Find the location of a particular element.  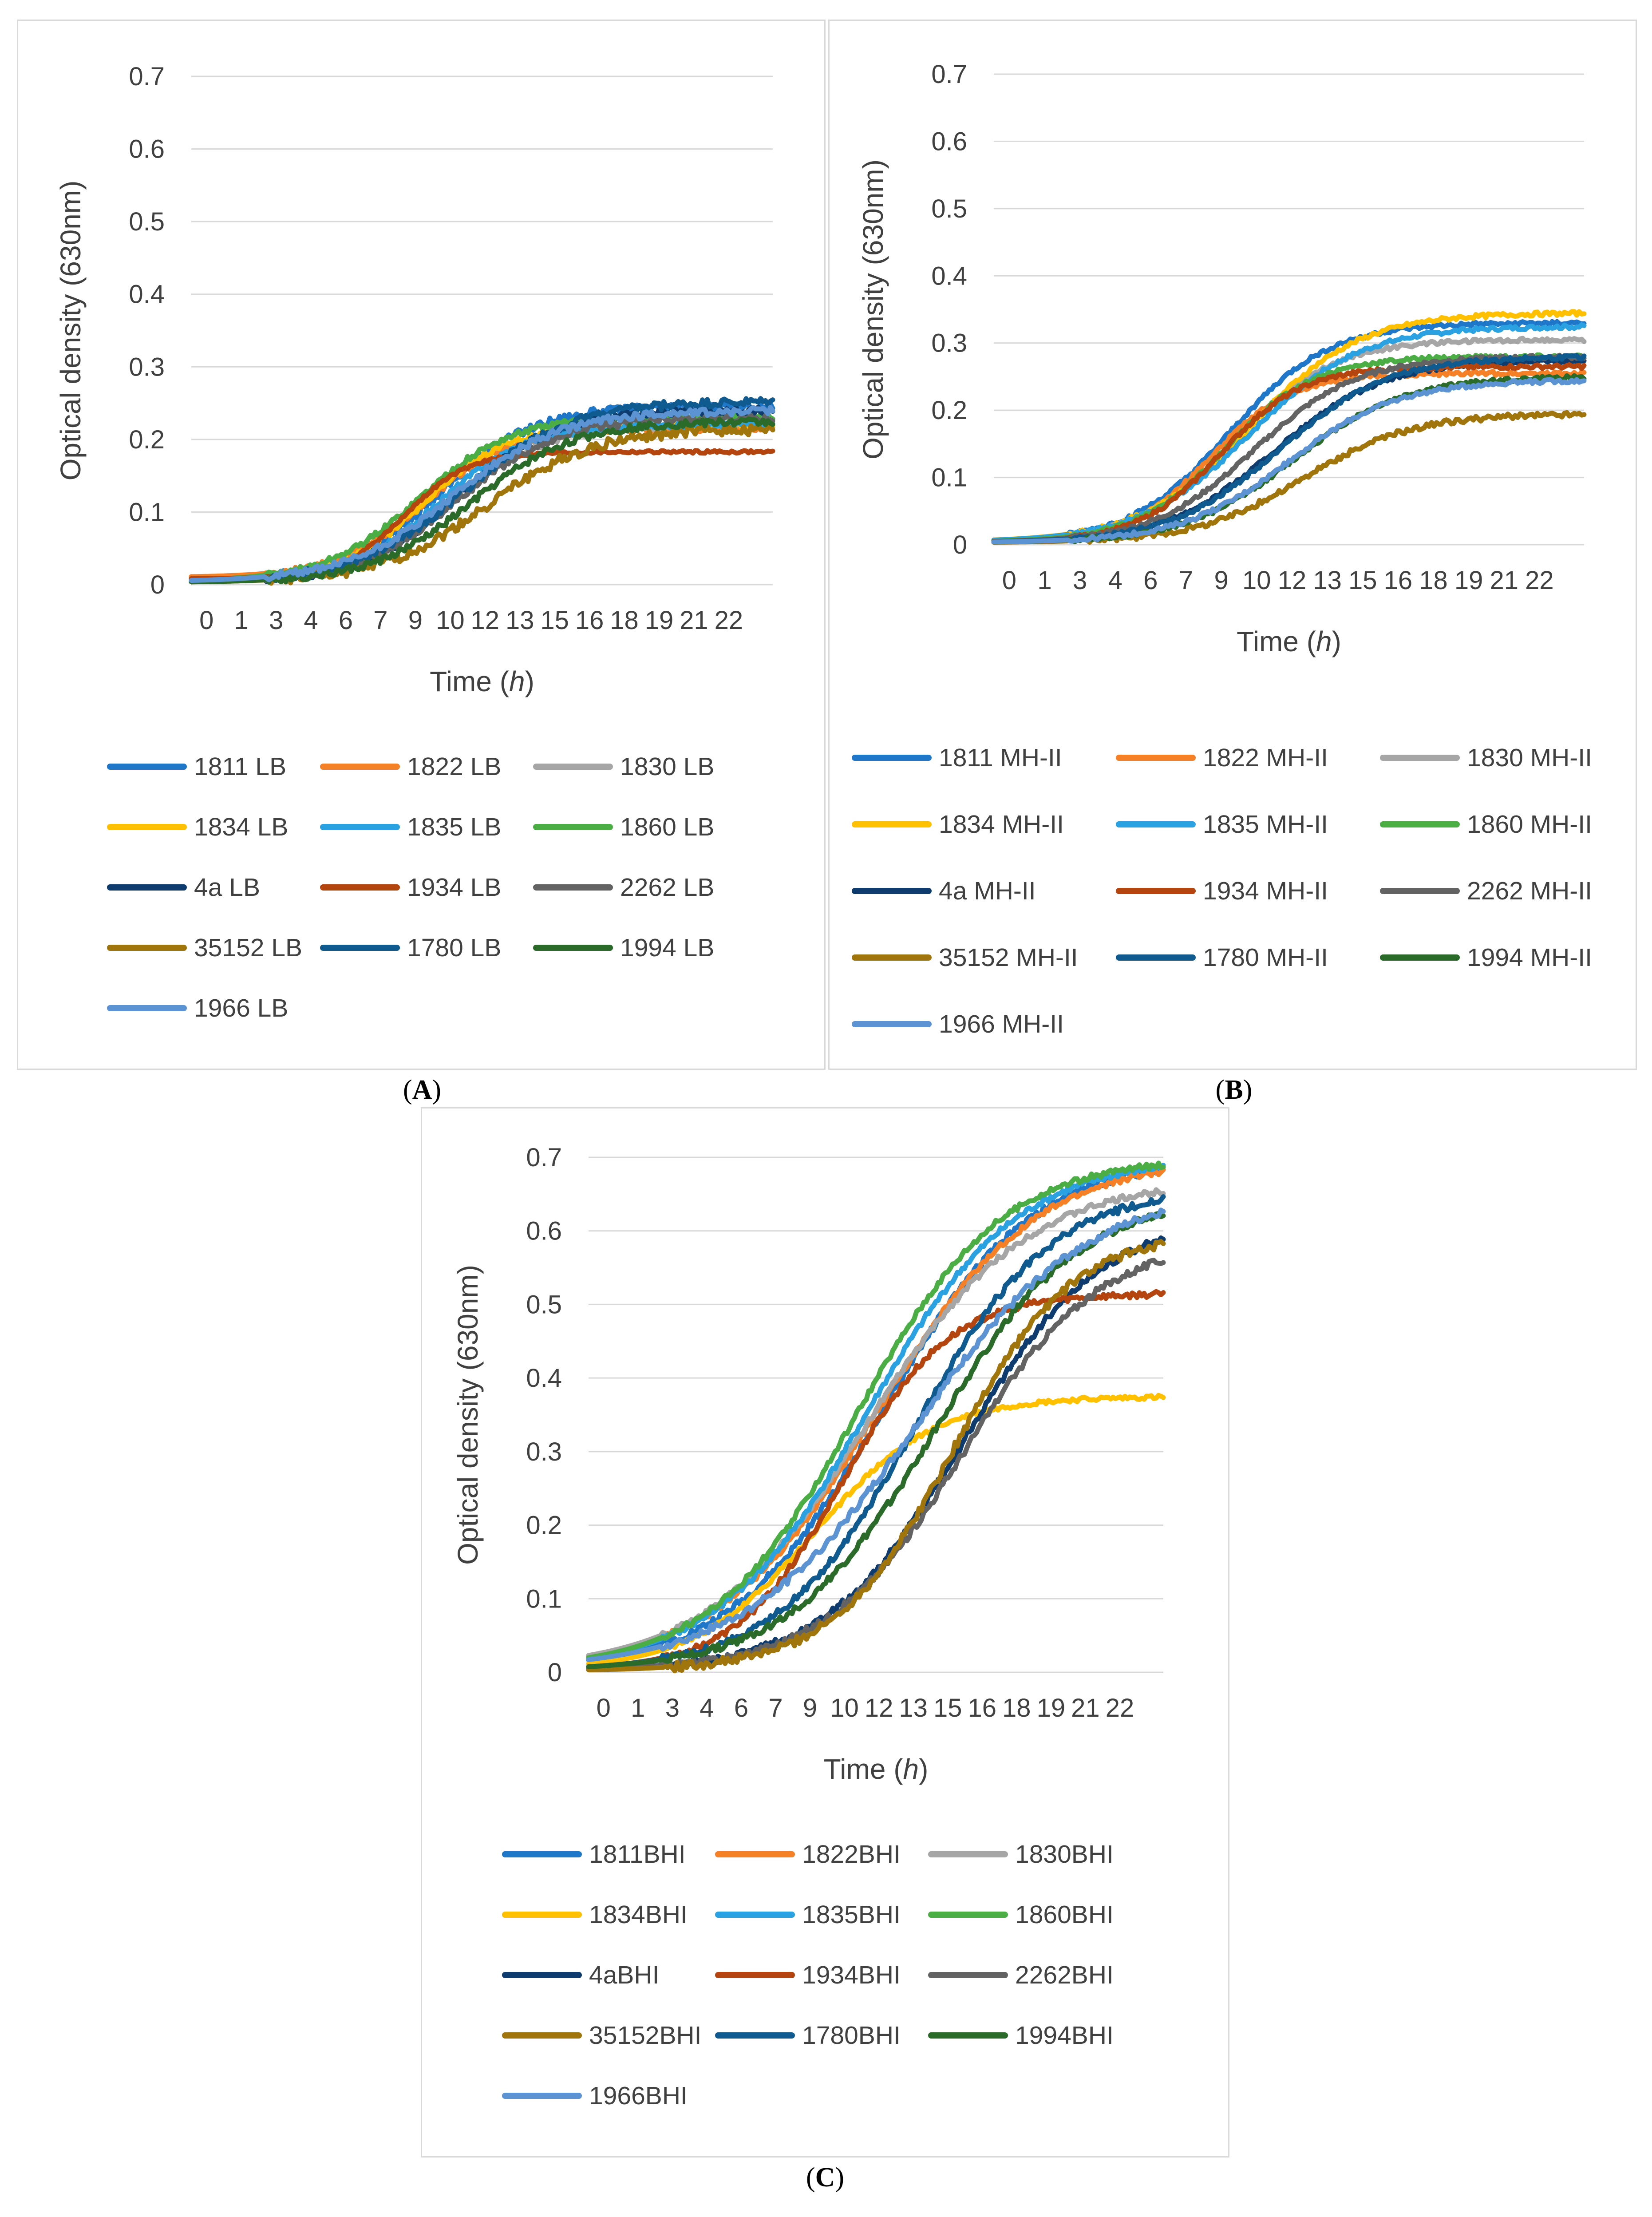

y-tick-label: 0.2 is located at coordinates (147, 439).